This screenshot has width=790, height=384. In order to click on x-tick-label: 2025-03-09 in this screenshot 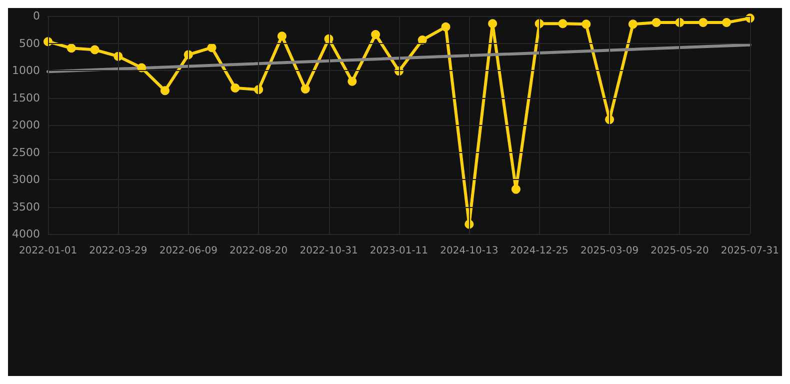, I will do `click(609, 251)`.